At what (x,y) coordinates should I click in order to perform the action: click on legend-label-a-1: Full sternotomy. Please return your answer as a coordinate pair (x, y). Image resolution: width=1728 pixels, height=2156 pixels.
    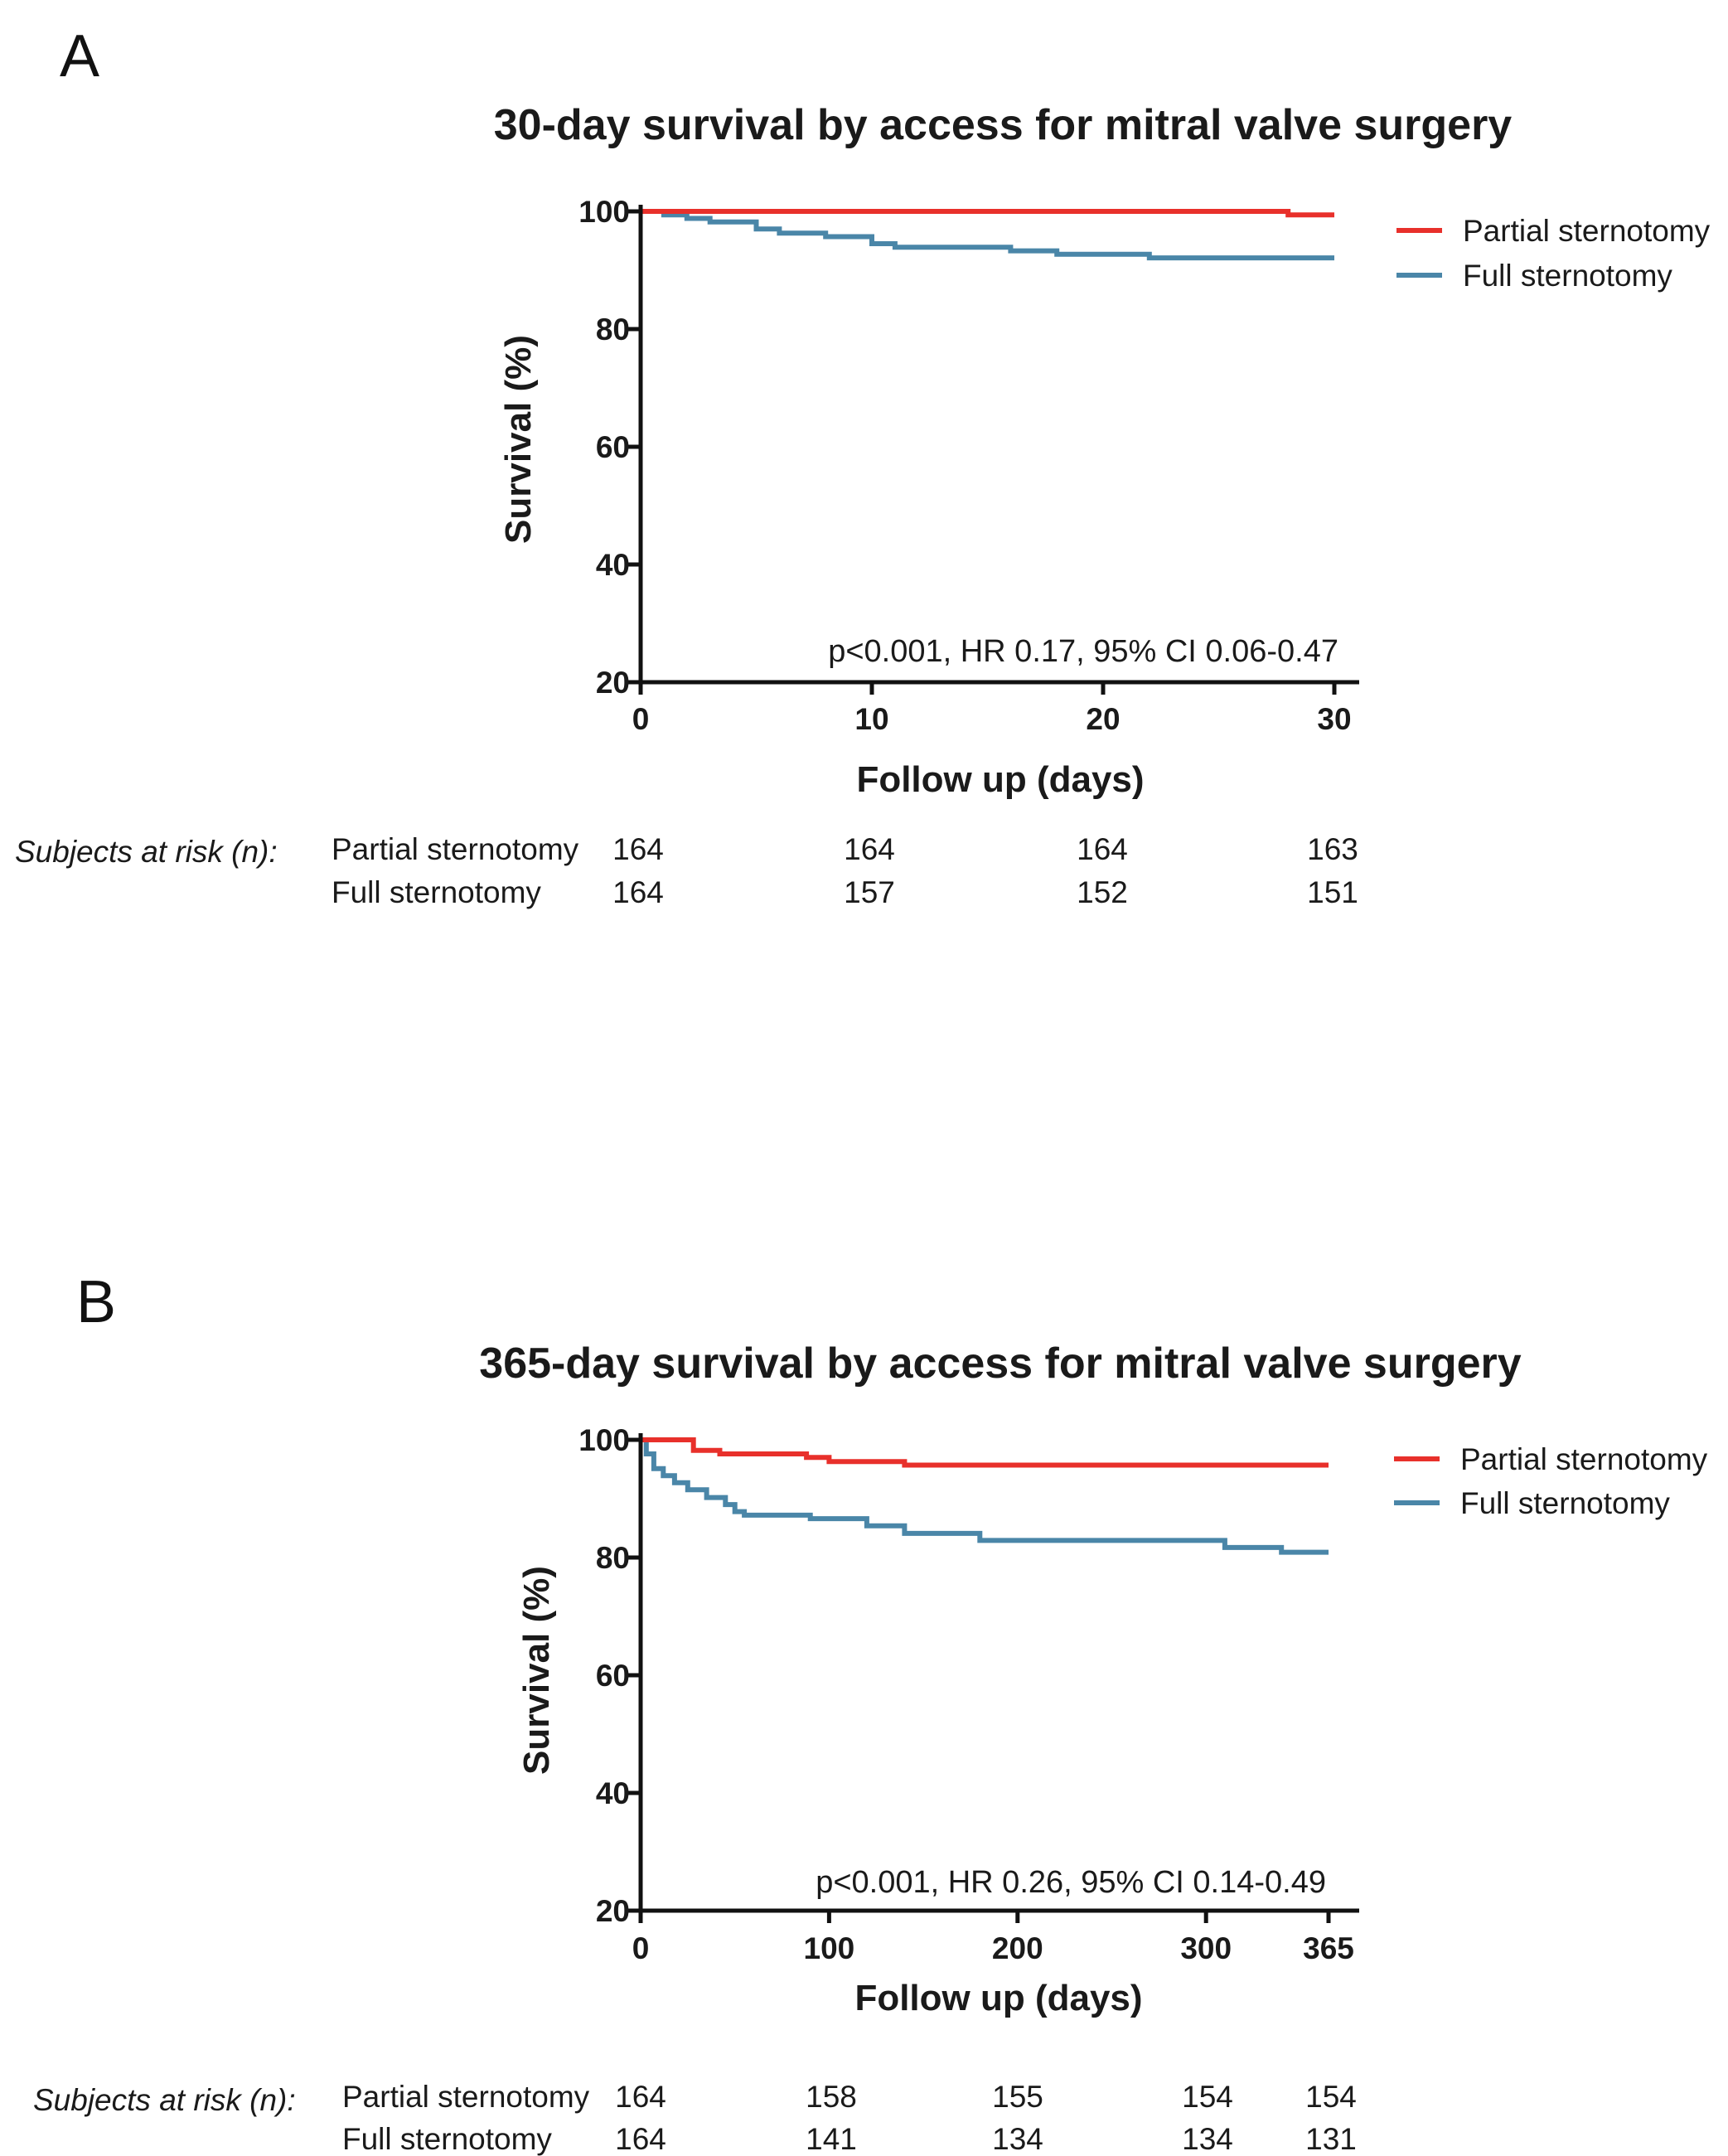
    Looking at the image, I should click on (1567, 276).